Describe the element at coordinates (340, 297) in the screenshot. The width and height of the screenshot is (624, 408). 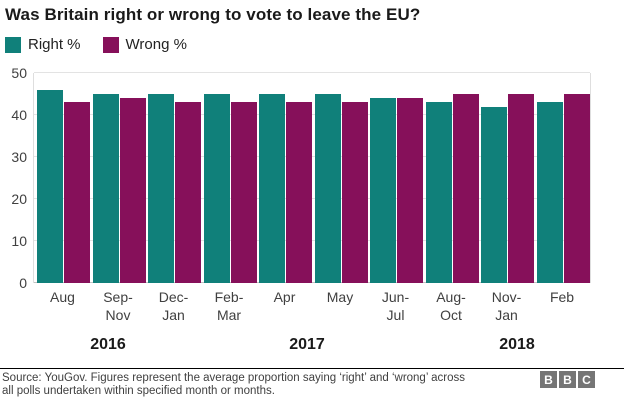
I see `x-tick-label-may: May` at that location.